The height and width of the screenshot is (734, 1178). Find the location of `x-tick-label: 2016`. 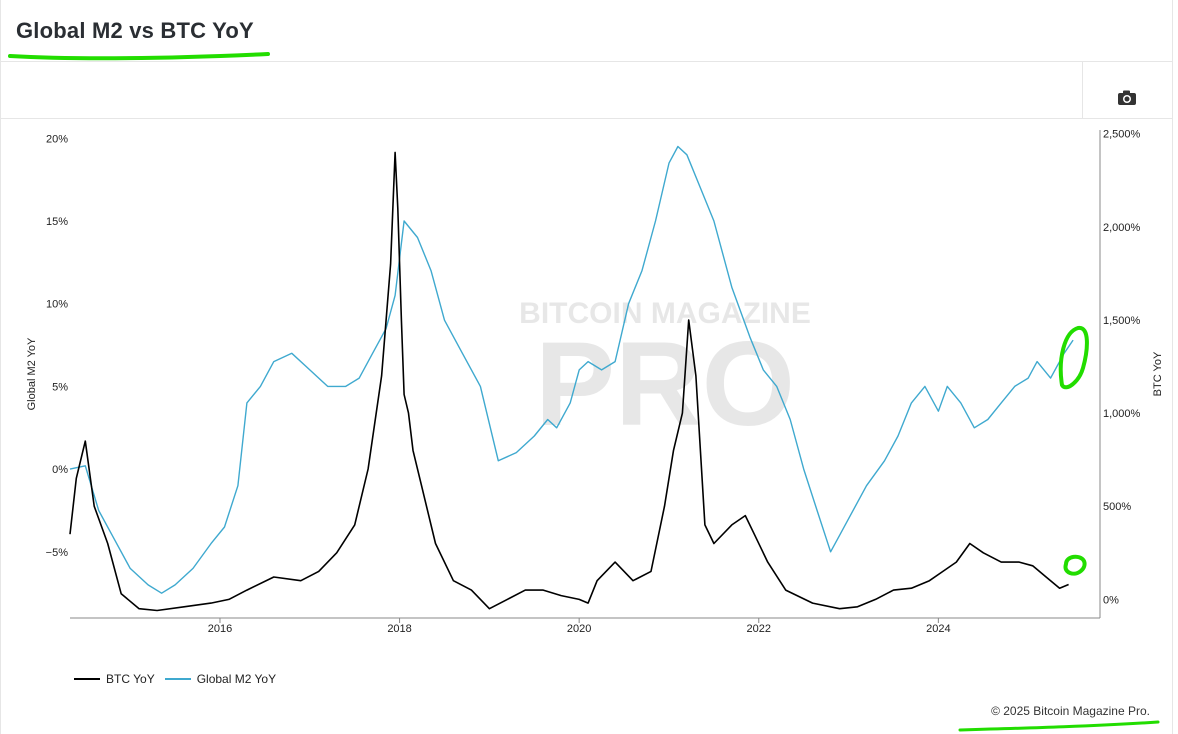

x-tick-label: 2016 is located at coordinates (220, 629).